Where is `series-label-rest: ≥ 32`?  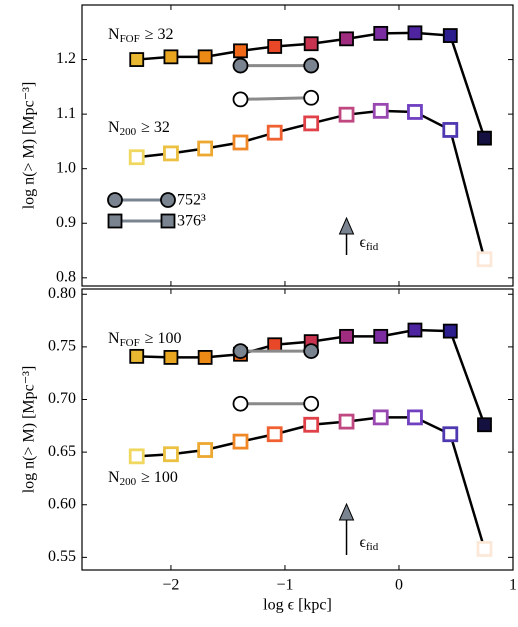
series-label-rest: ≥ 32 is located at coordinates (155, 127).